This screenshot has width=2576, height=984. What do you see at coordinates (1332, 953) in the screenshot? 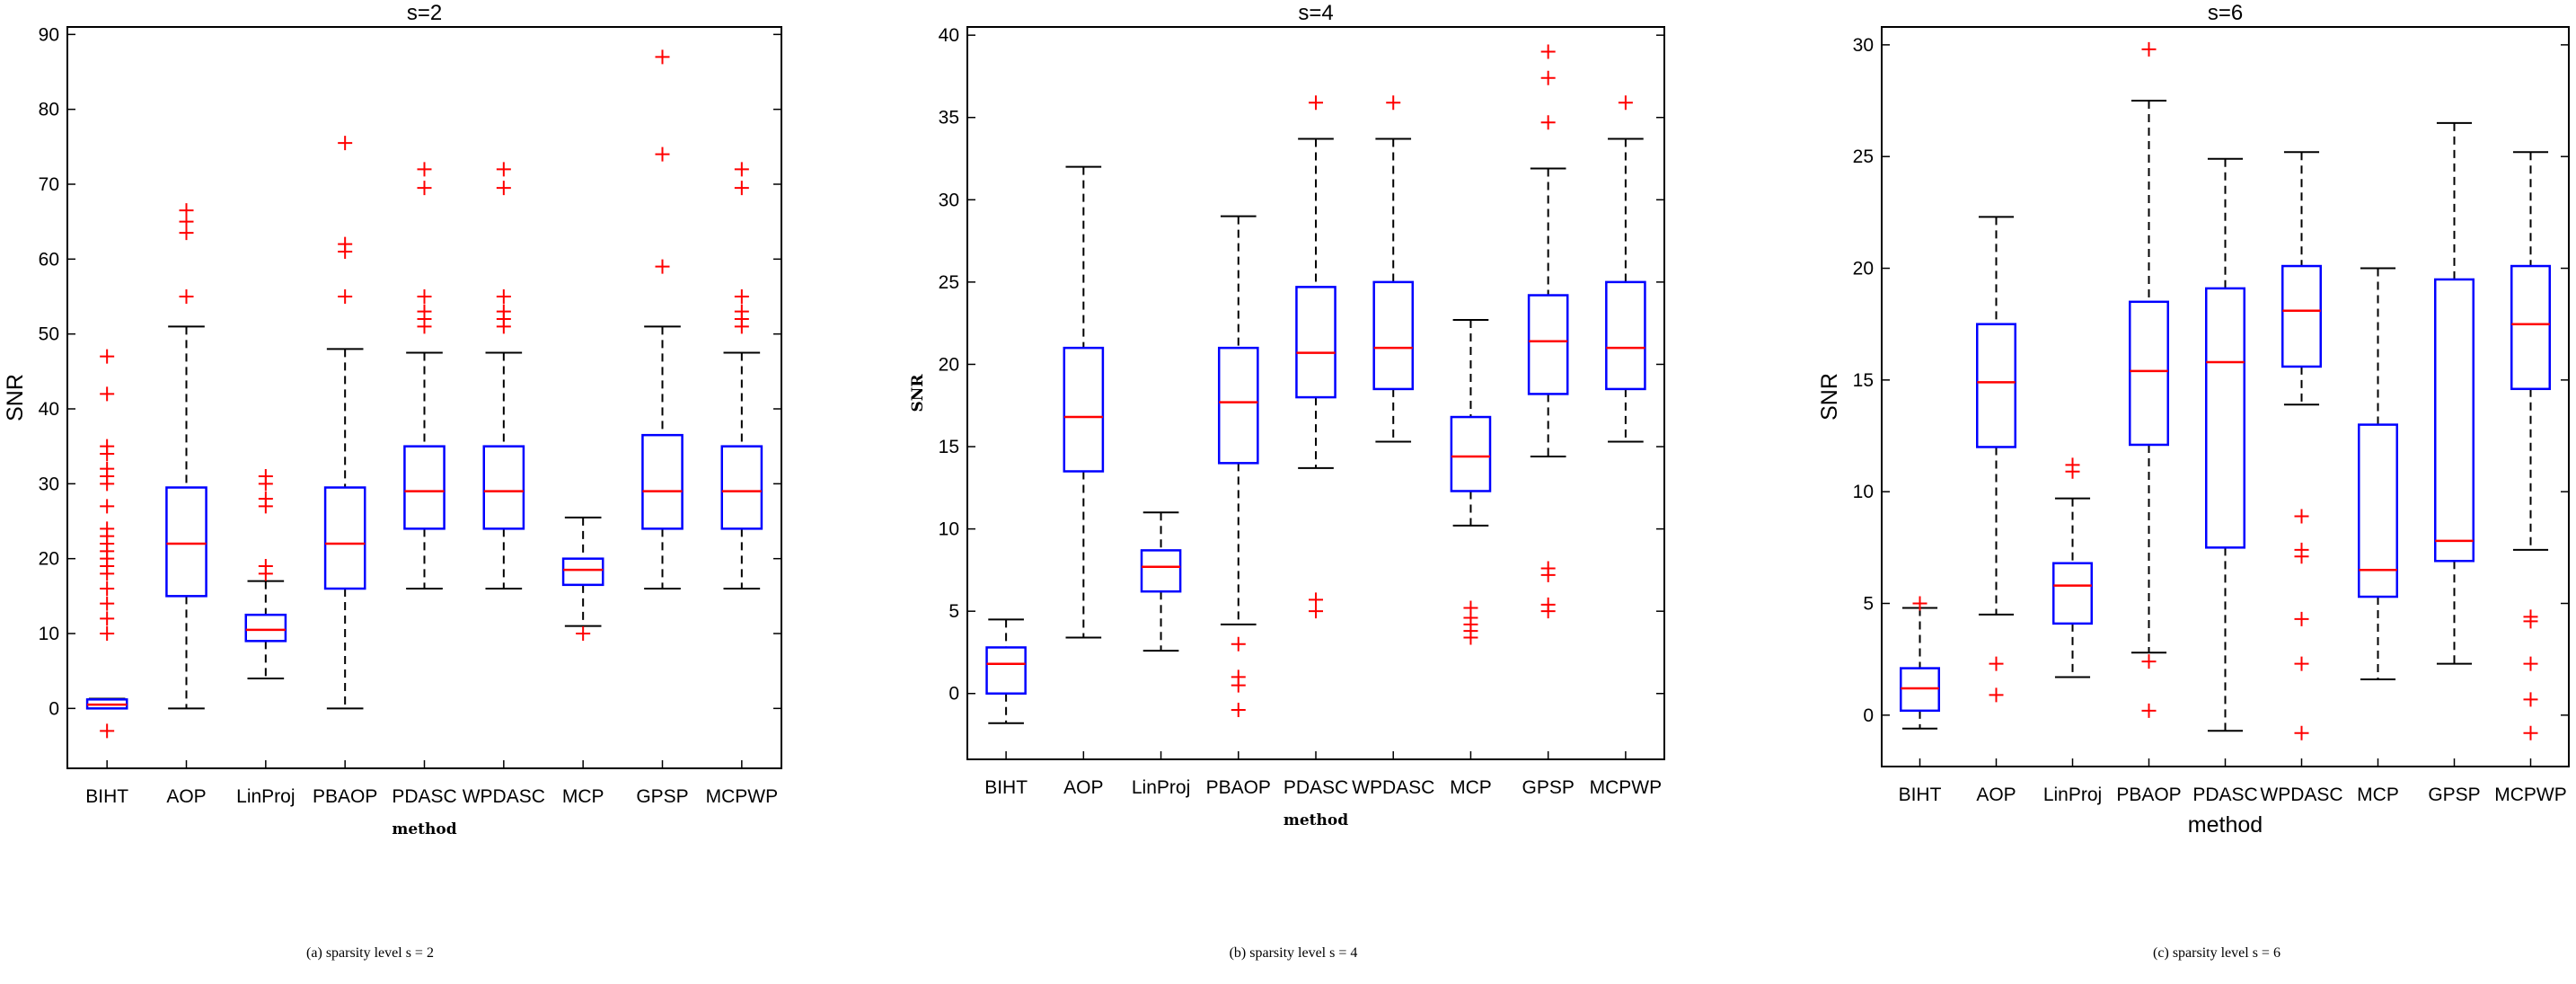
I see `caption-b-var: s` at bounding box center [1332, 953].